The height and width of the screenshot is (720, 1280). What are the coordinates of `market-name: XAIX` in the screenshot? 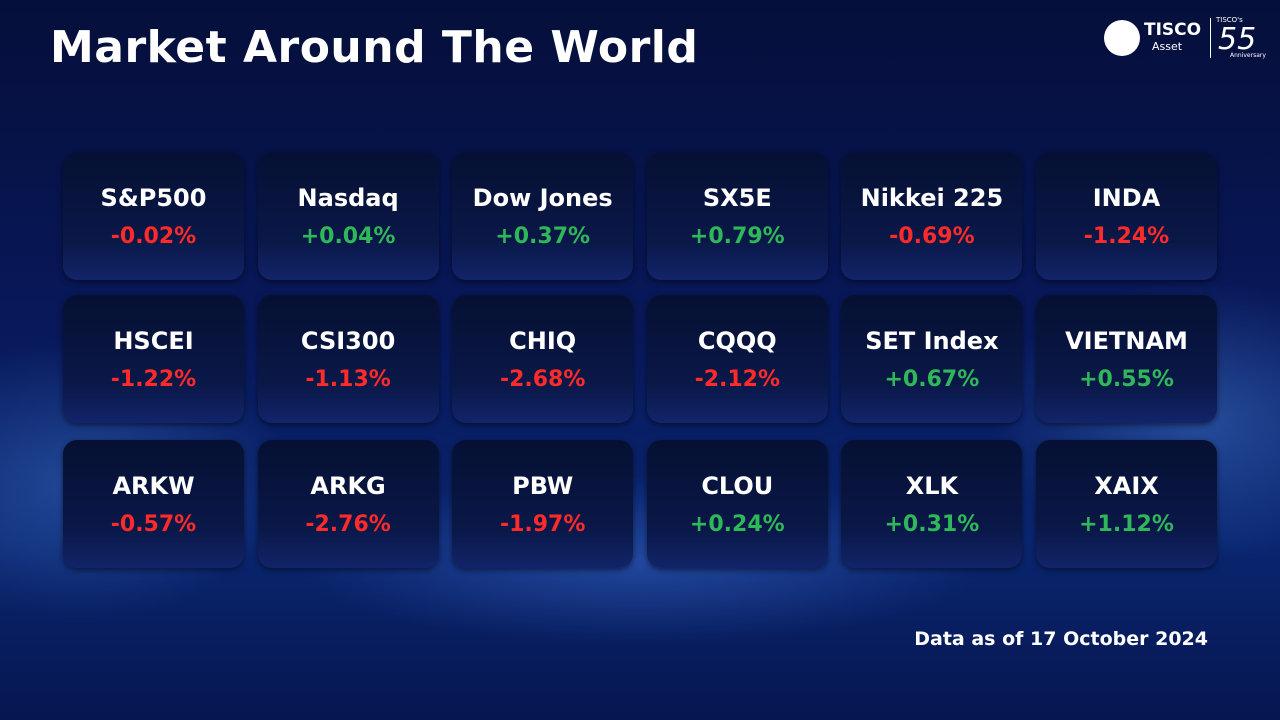 It's located at (1126, 486).